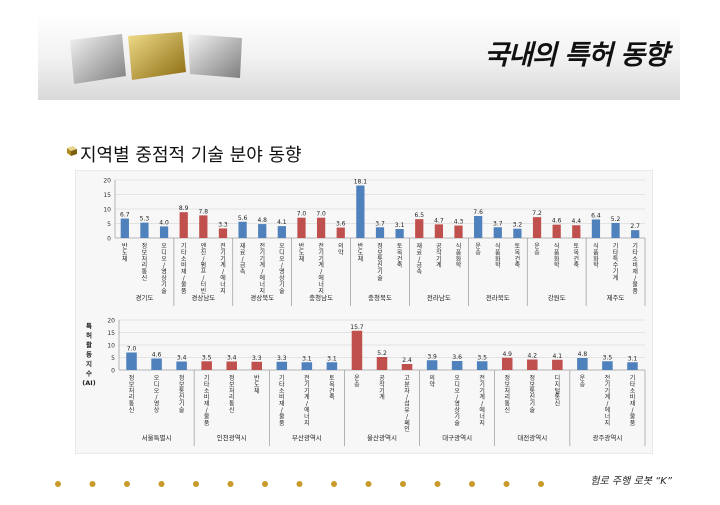 This screenshot has height=505, width=720. Describe the element at coordinates (232, 437) in the screenshot. I see `region-group-label: 인천광역시` at that location.